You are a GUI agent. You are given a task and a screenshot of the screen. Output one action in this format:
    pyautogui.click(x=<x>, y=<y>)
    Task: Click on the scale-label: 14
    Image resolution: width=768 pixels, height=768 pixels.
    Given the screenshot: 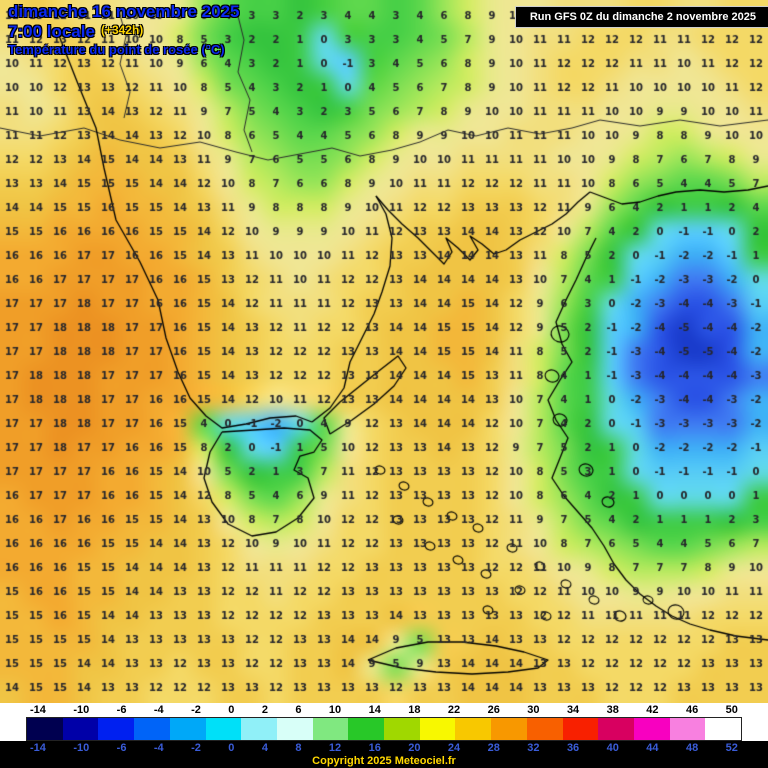 What is the action you would take?
    pyautogui.click(x=374, y=710)
    